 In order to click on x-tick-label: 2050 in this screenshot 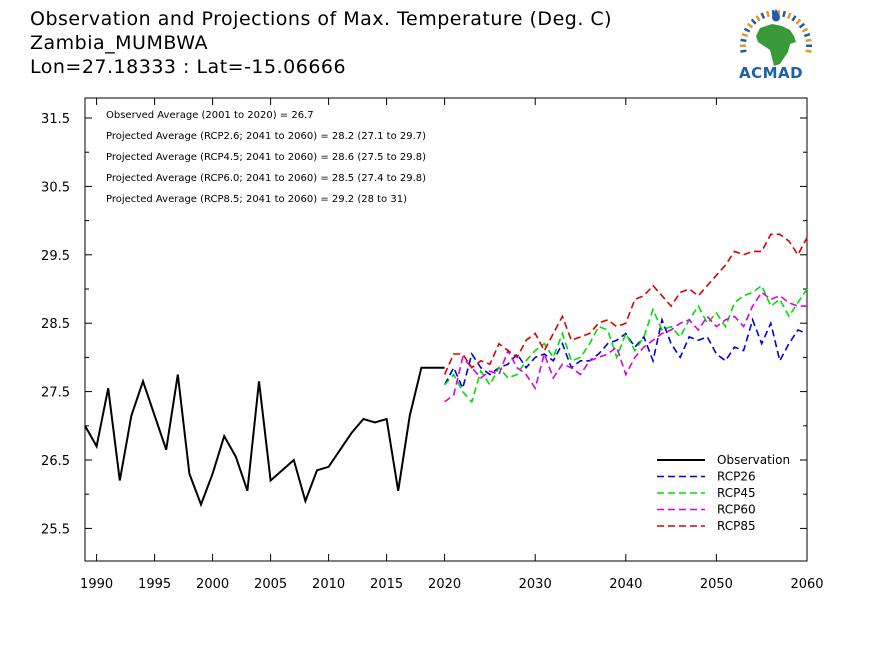, I will do `click(716, 584)`.